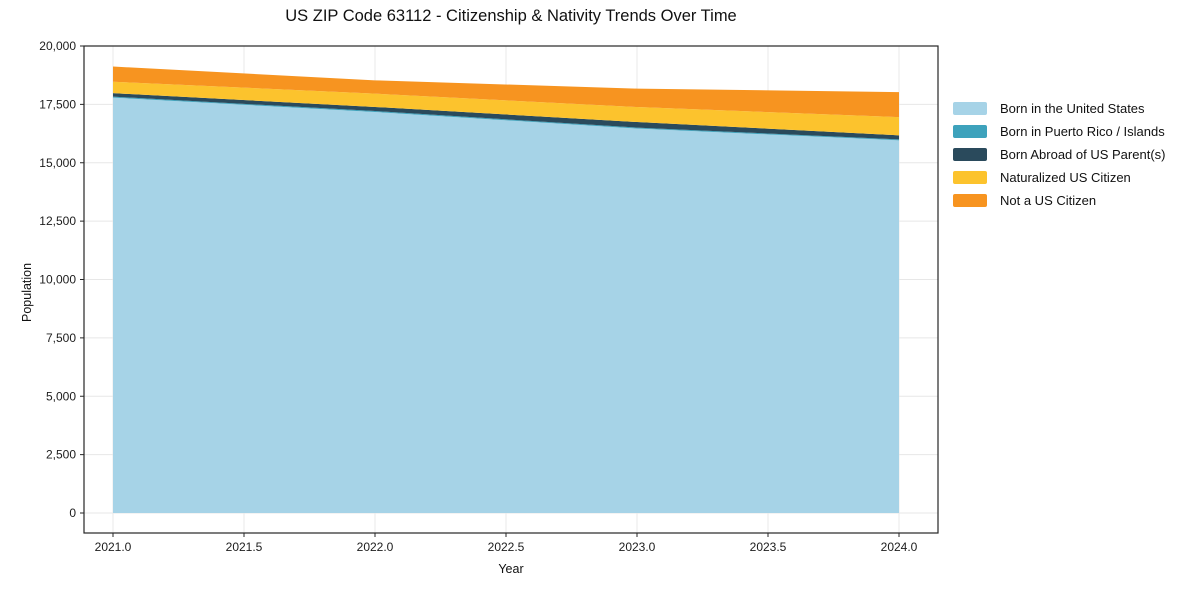  Describe the element at coordinates (506, 547) in the screenshot. I see `x-tick-label: 2022.5` at that location.